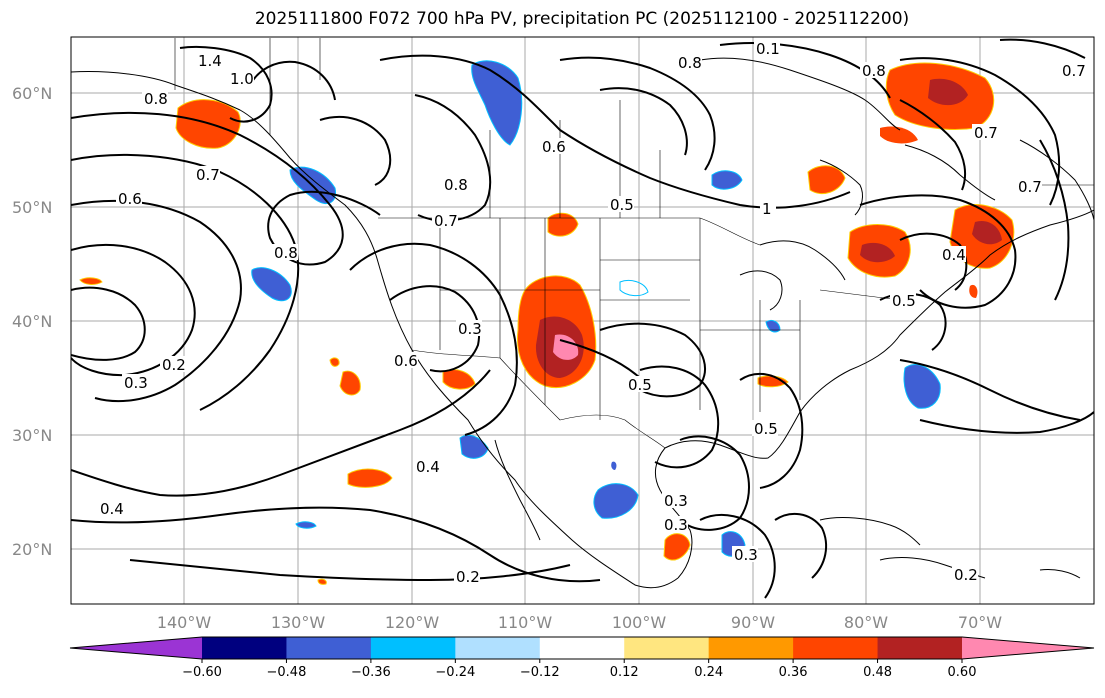 Image resolution: width=1105 pixels, height=698 pixels. What do you see at coordinates (412, 622) in the screenshot?
I see `lon-label: 120°W` at bounding box center [412, 622].